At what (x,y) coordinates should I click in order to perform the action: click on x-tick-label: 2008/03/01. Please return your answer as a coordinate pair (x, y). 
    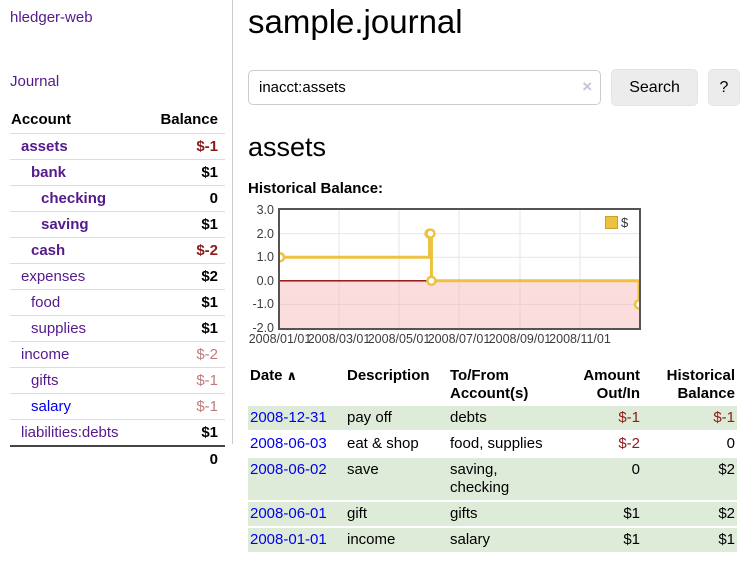
    Looking at the image, I should click on (339, 339).